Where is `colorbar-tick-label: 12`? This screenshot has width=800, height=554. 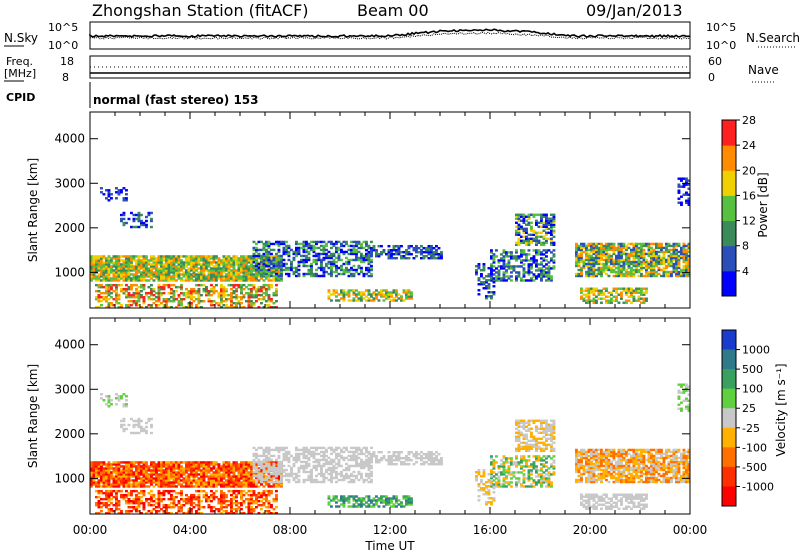 colorbar-tick-label: 12 is located at coordinates (749, 221).